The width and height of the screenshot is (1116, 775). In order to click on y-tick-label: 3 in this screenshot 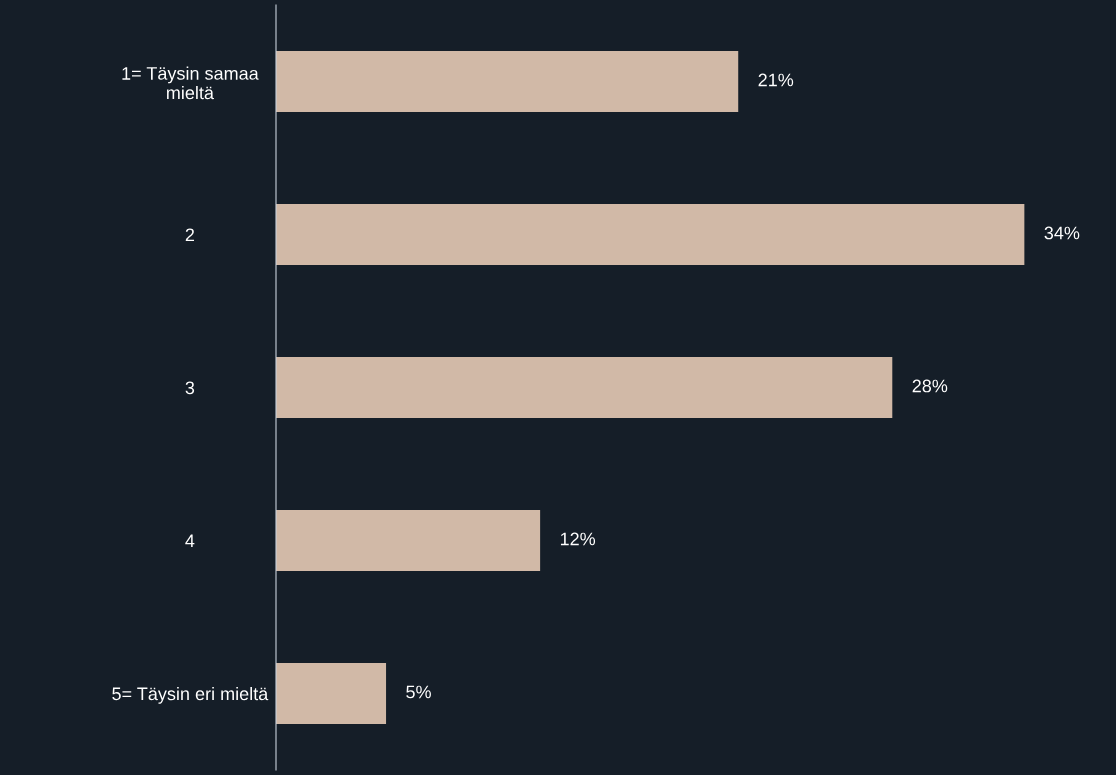, I will do `click(190, 388)`.